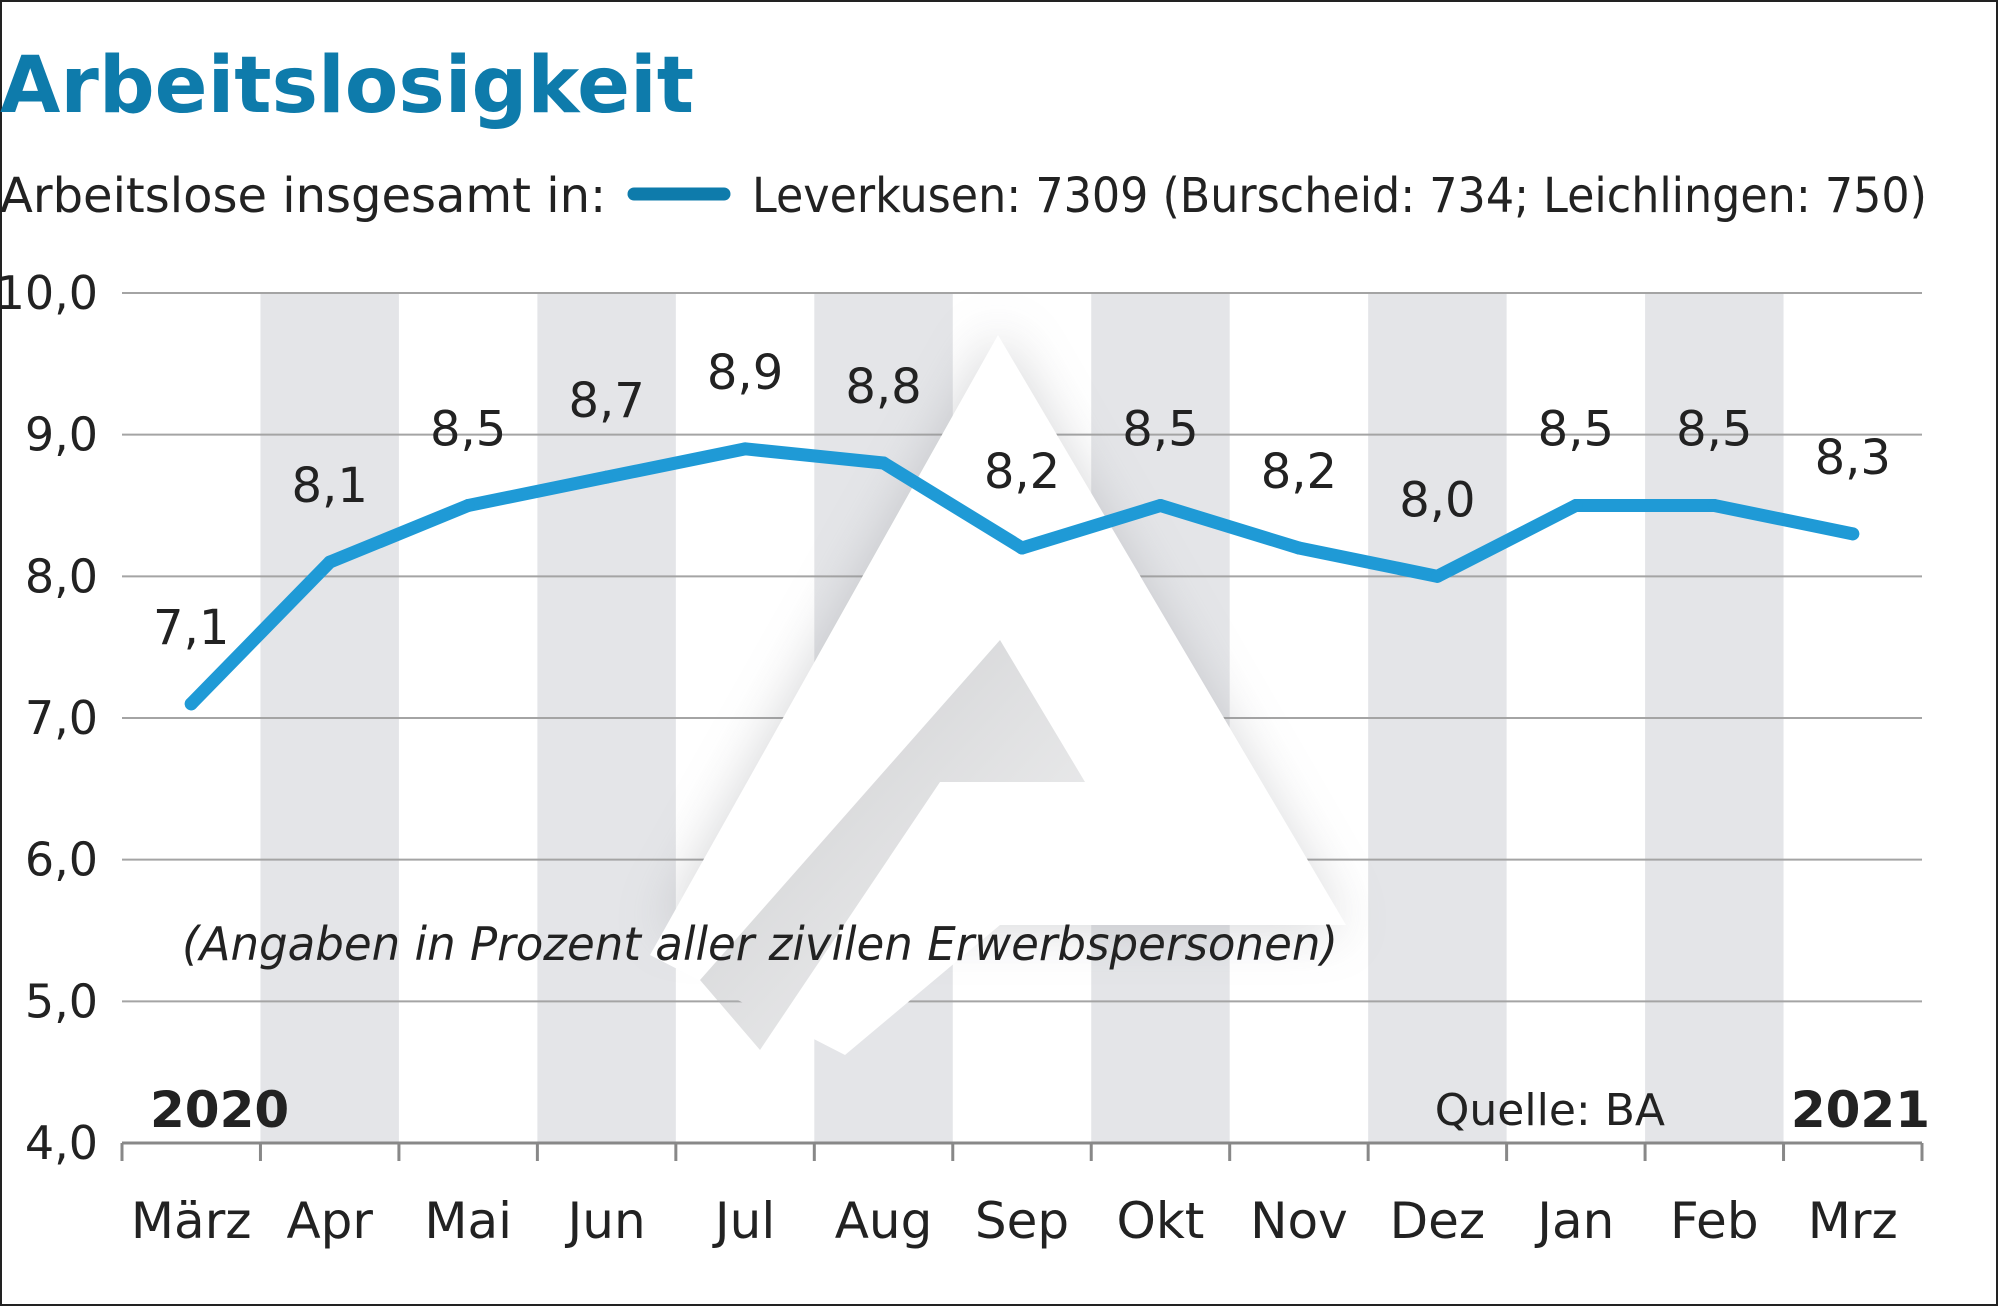 The width and height of the screenshot is (2000, 1310). Describe the element at coordinates (49, 293) in the screenshot. I see `y-tick-label-6: 10,0` at that location.